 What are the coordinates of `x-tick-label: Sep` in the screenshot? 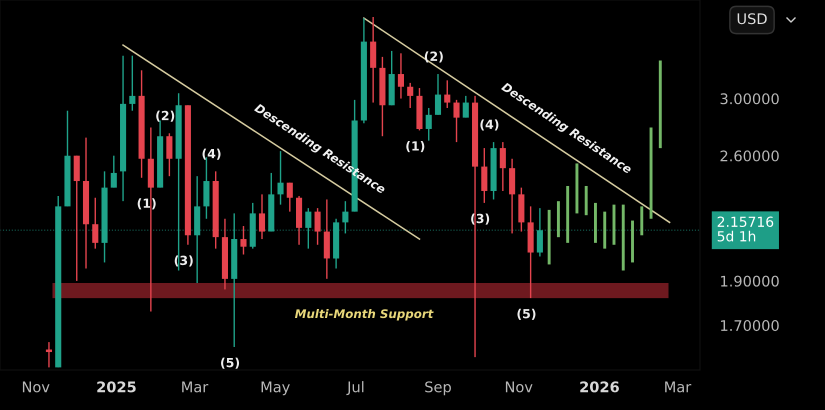 It's located at (438, 388).